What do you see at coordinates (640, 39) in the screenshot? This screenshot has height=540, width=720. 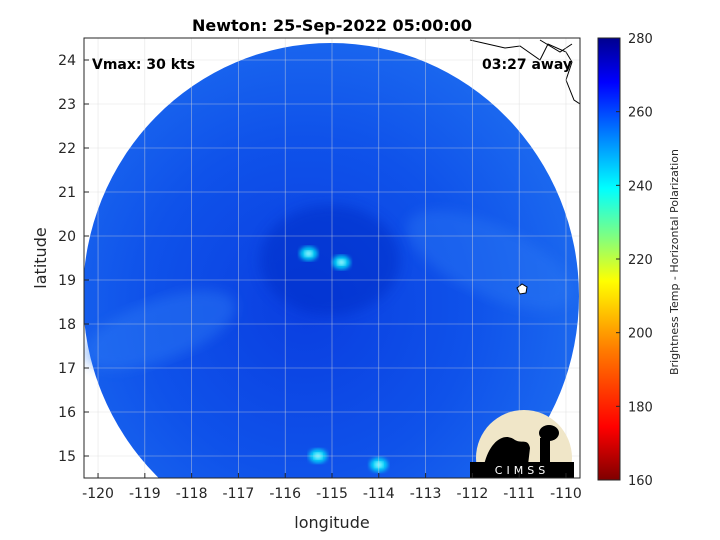 I see `colorbar-tick-label: 280` at bounding box center [640, 39].